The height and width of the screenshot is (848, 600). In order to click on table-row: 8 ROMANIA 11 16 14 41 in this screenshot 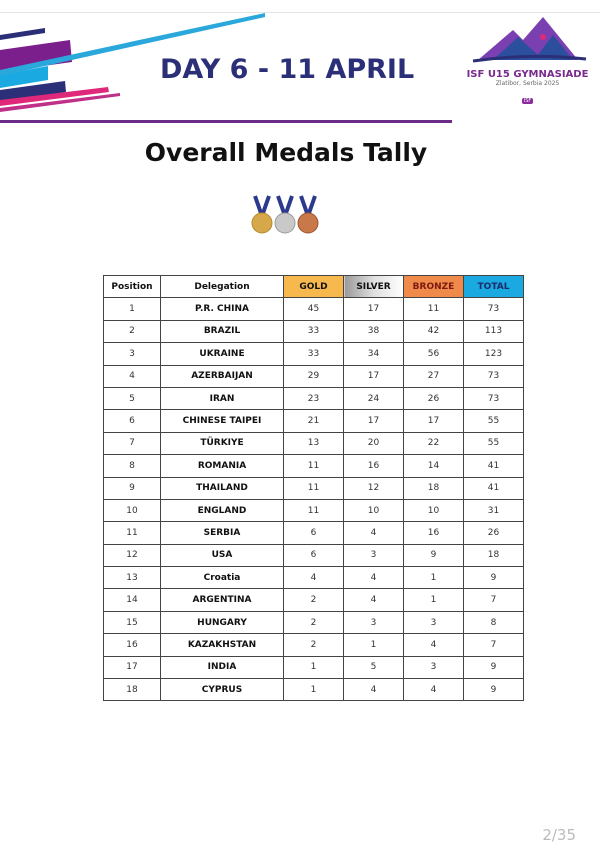, I will do `click(313, 466)`.